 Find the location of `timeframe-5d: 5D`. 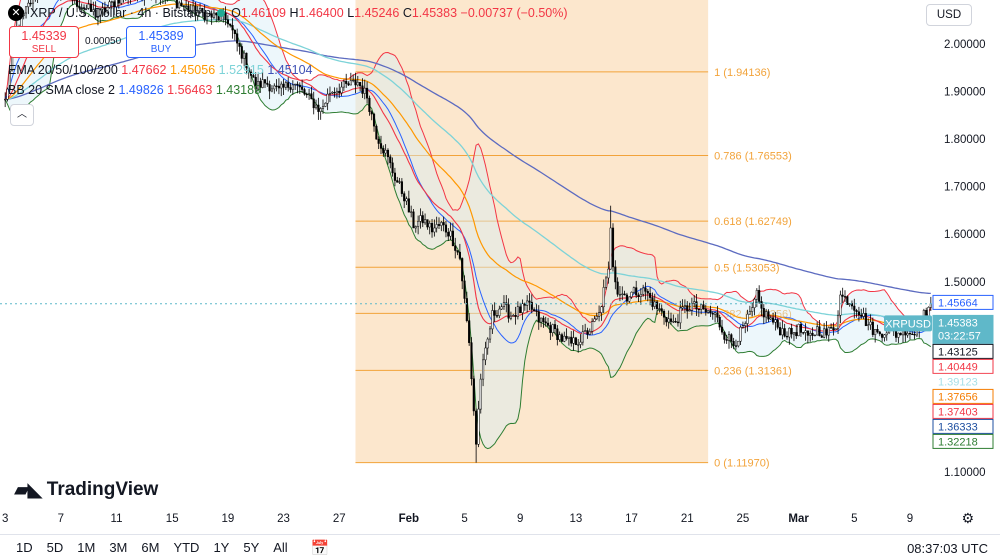

timeframe-5d: 5D is located at coordinates (55, 547).